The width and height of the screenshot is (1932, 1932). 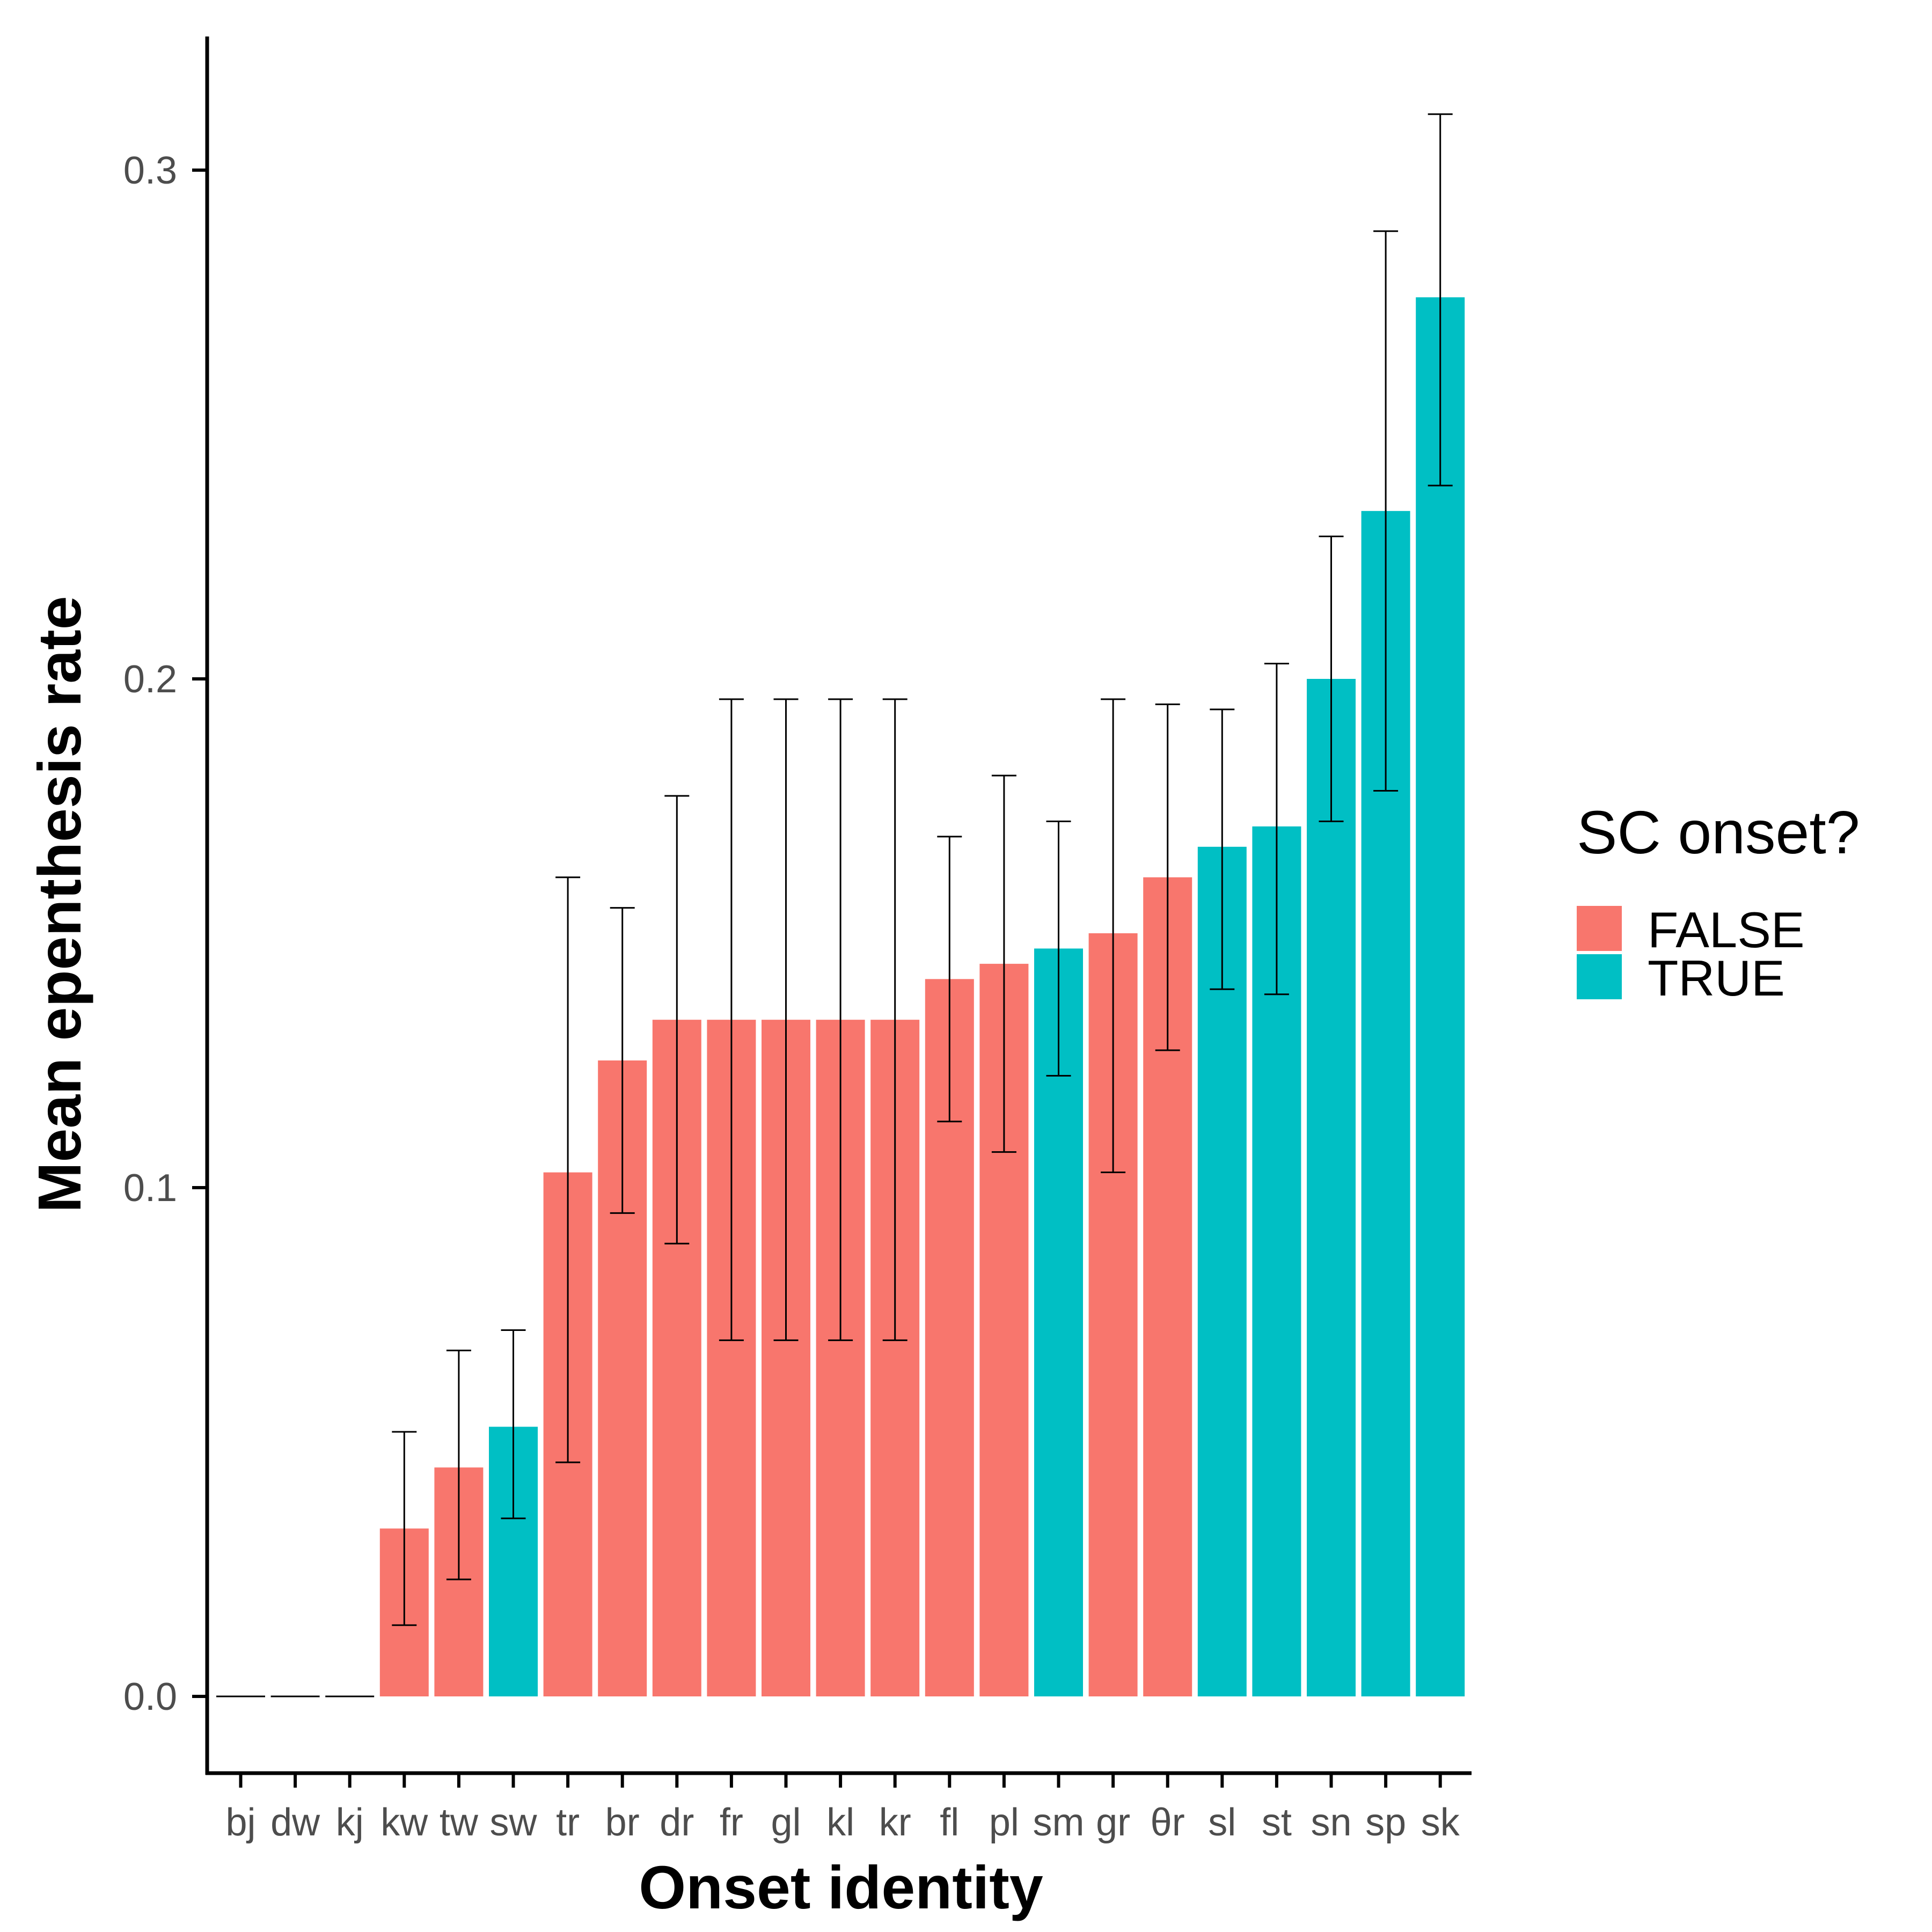 What do you see at coordinates (1440, 996) in the screenshot?
I see `bar-sk` at bounding box center [1440, 996].